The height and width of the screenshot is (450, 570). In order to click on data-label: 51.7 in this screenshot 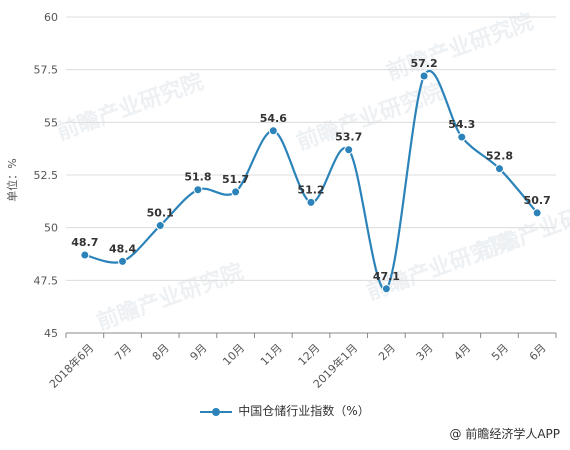, I will do `click(235, 179)`.